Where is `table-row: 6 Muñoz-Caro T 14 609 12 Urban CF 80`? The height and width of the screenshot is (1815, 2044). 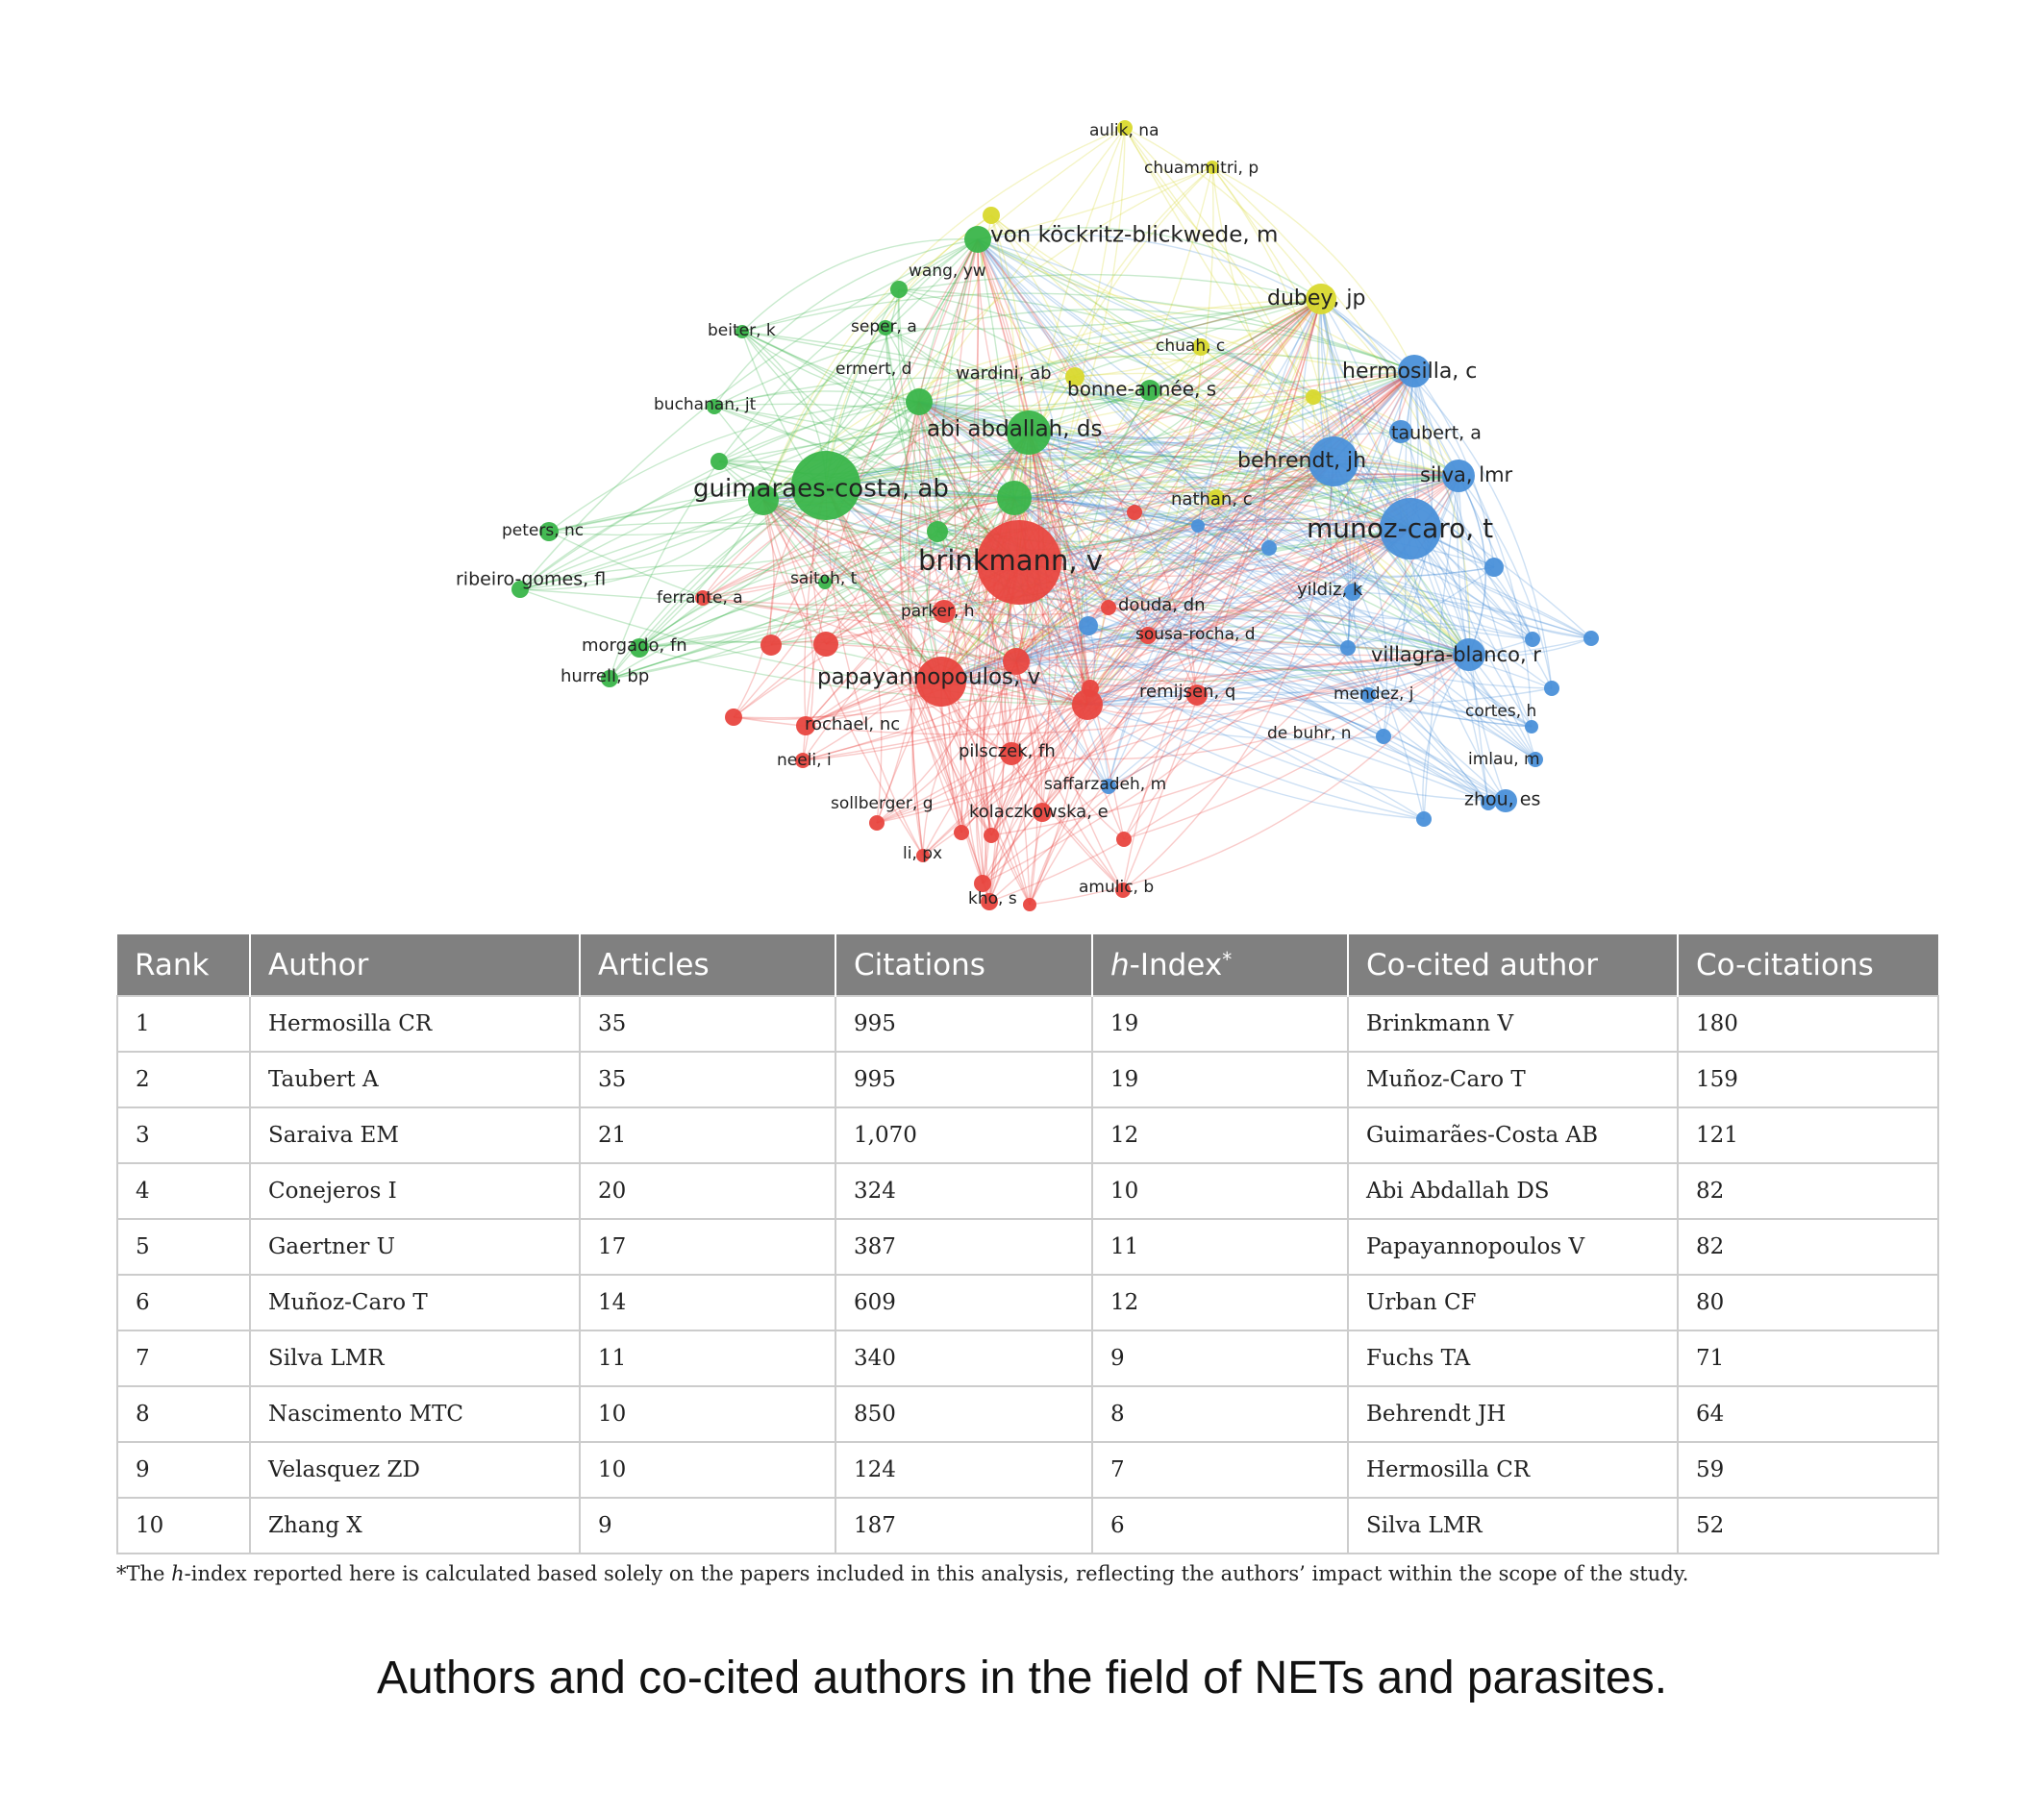 table-row: 6 Muñoz-Caro T 14 609 12 Urban CF 80 is located at coordinates (1027, 1302).